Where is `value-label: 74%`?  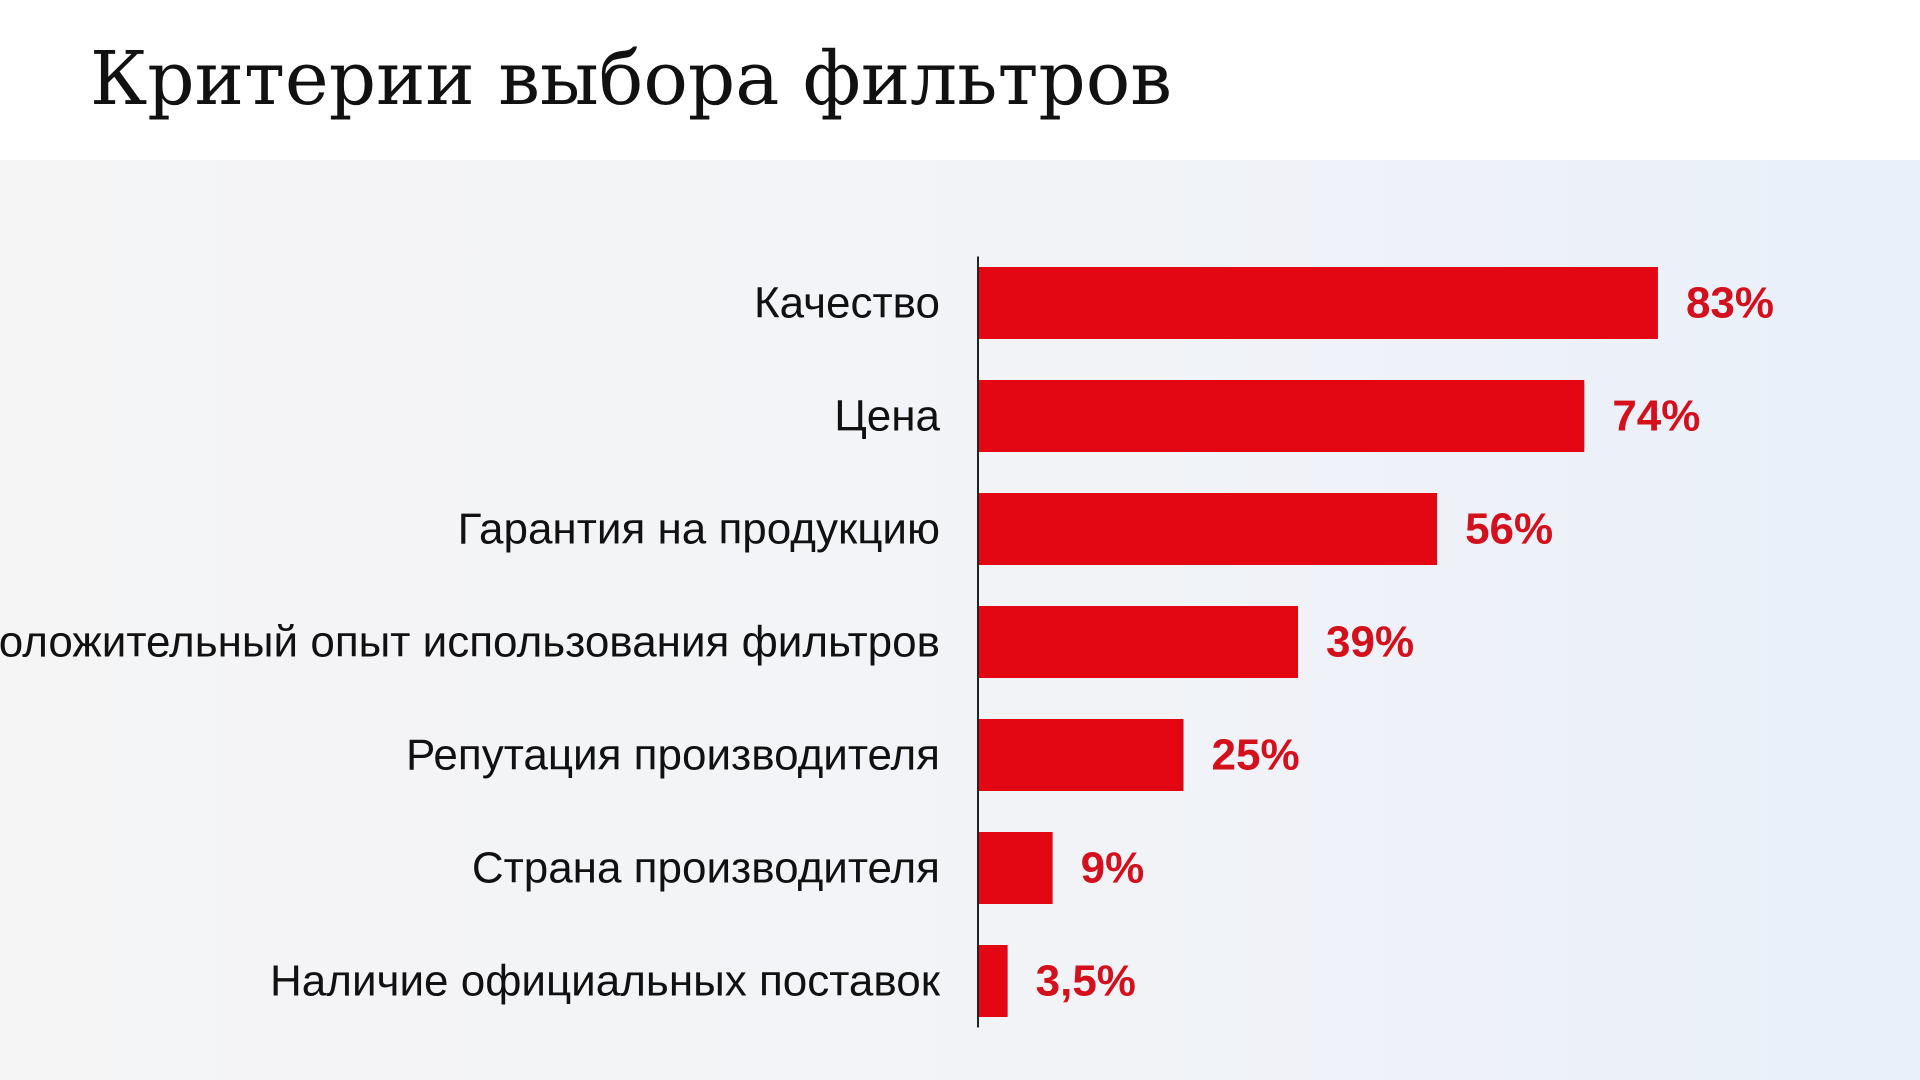 value-label: 74% is located at coordinates (1656, 416).